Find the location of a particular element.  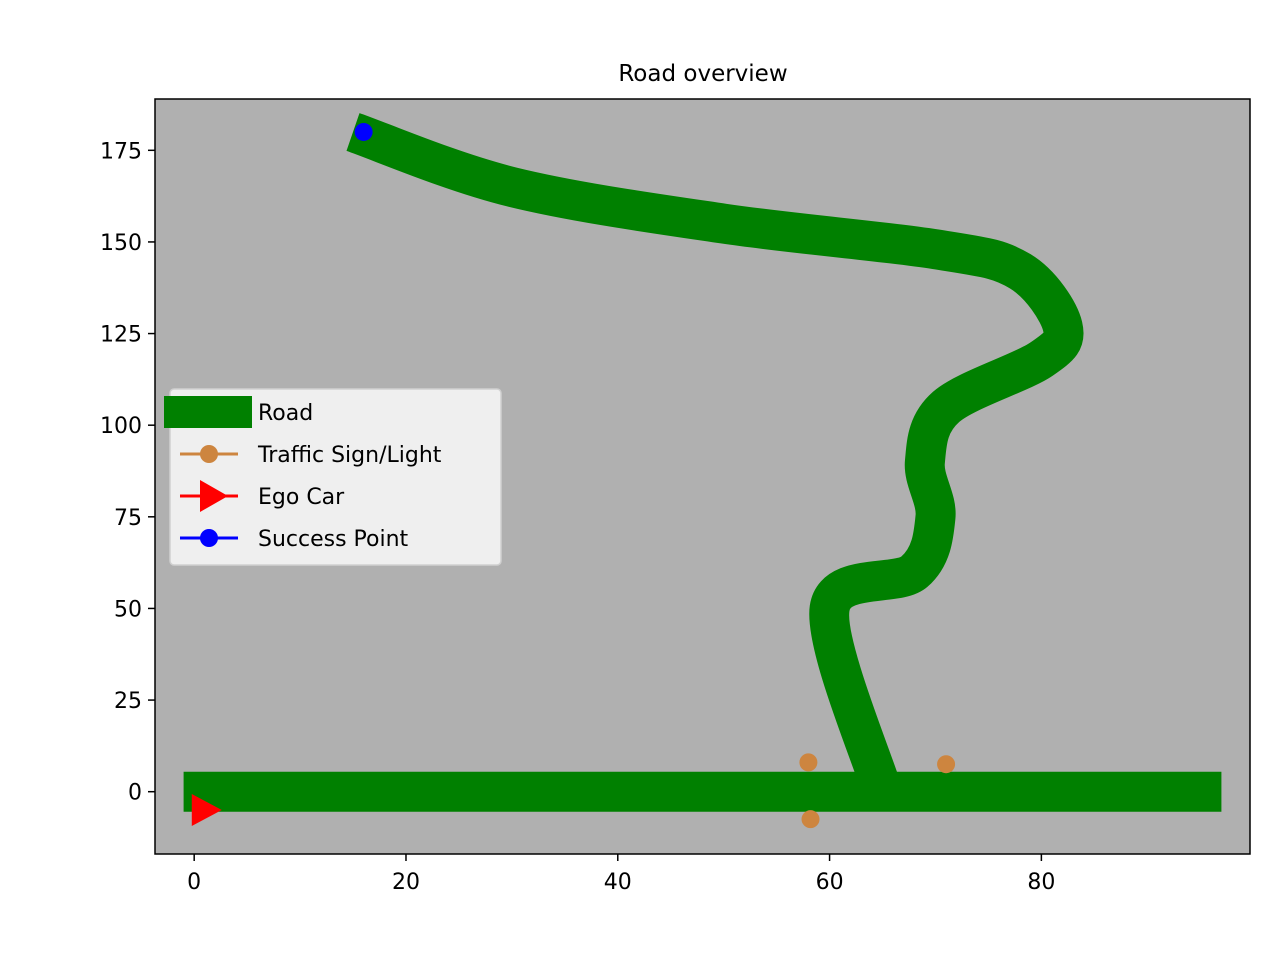

x-tick-label: 40 is located at coordinates (618, 882).